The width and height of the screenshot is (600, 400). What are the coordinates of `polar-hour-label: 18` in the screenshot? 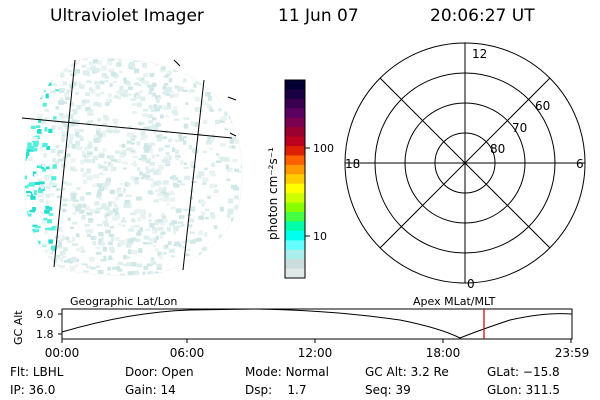 It's located at (352, 164).